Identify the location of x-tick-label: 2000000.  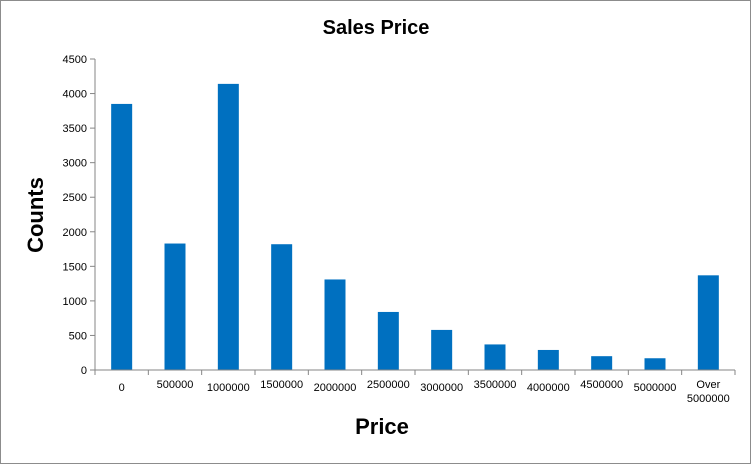
(335, 388).